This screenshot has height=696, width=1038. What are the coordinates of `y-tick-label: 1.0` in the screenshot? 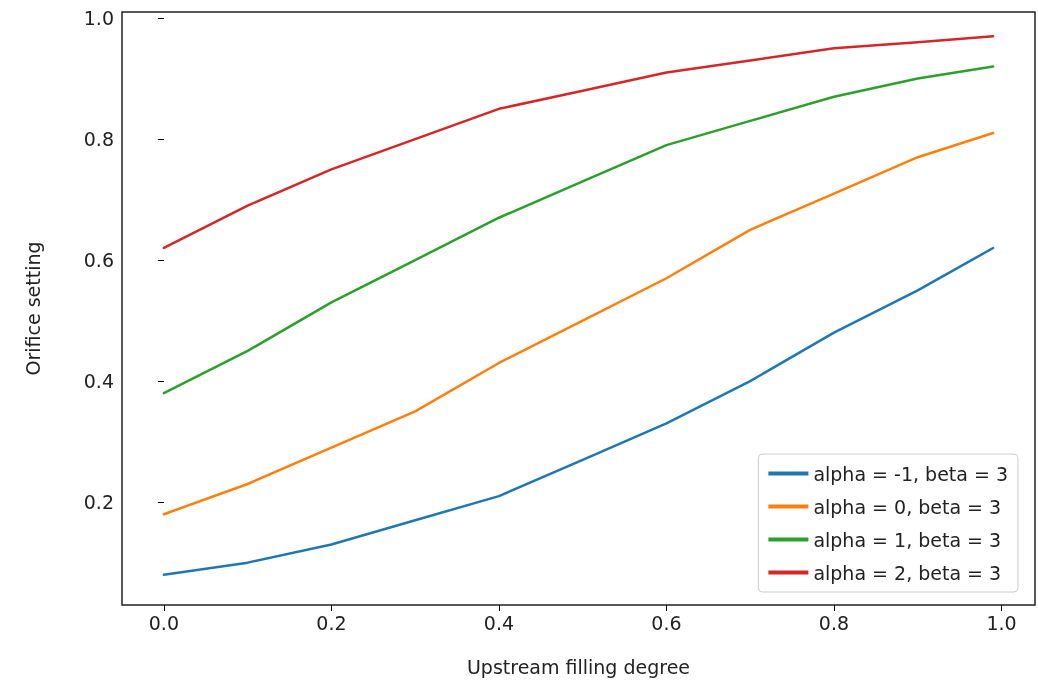 It's located at (98, 18).